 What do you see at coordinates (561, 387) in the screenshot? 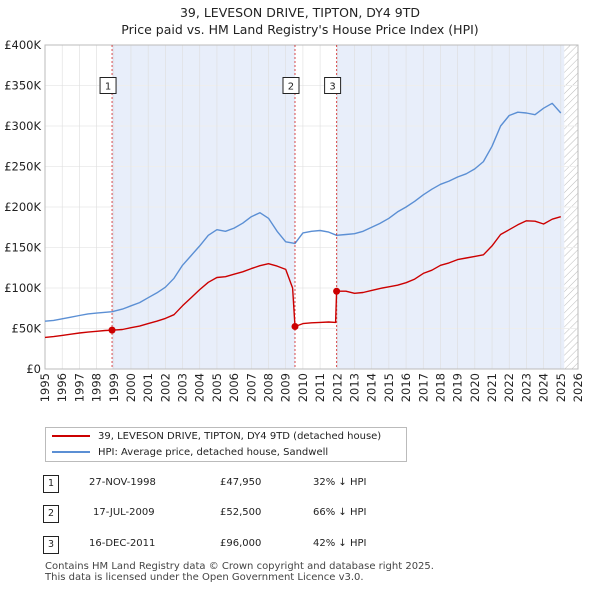
I see `x-tick-label: 2025` at bounding box center [561, 387].